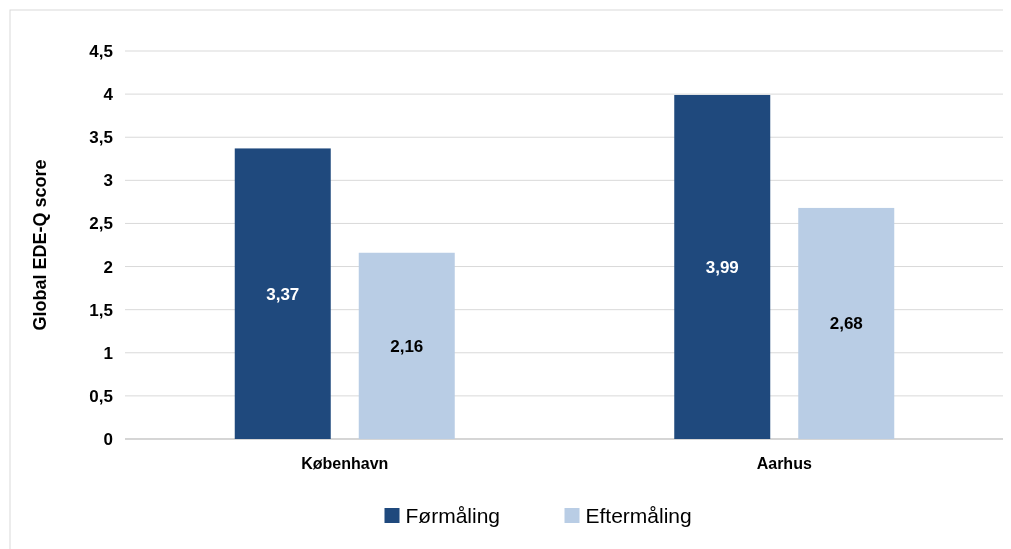 This screenshot has height=549, width=1011. I want to click on y-tick-label: 3,5, so click(101, 138).